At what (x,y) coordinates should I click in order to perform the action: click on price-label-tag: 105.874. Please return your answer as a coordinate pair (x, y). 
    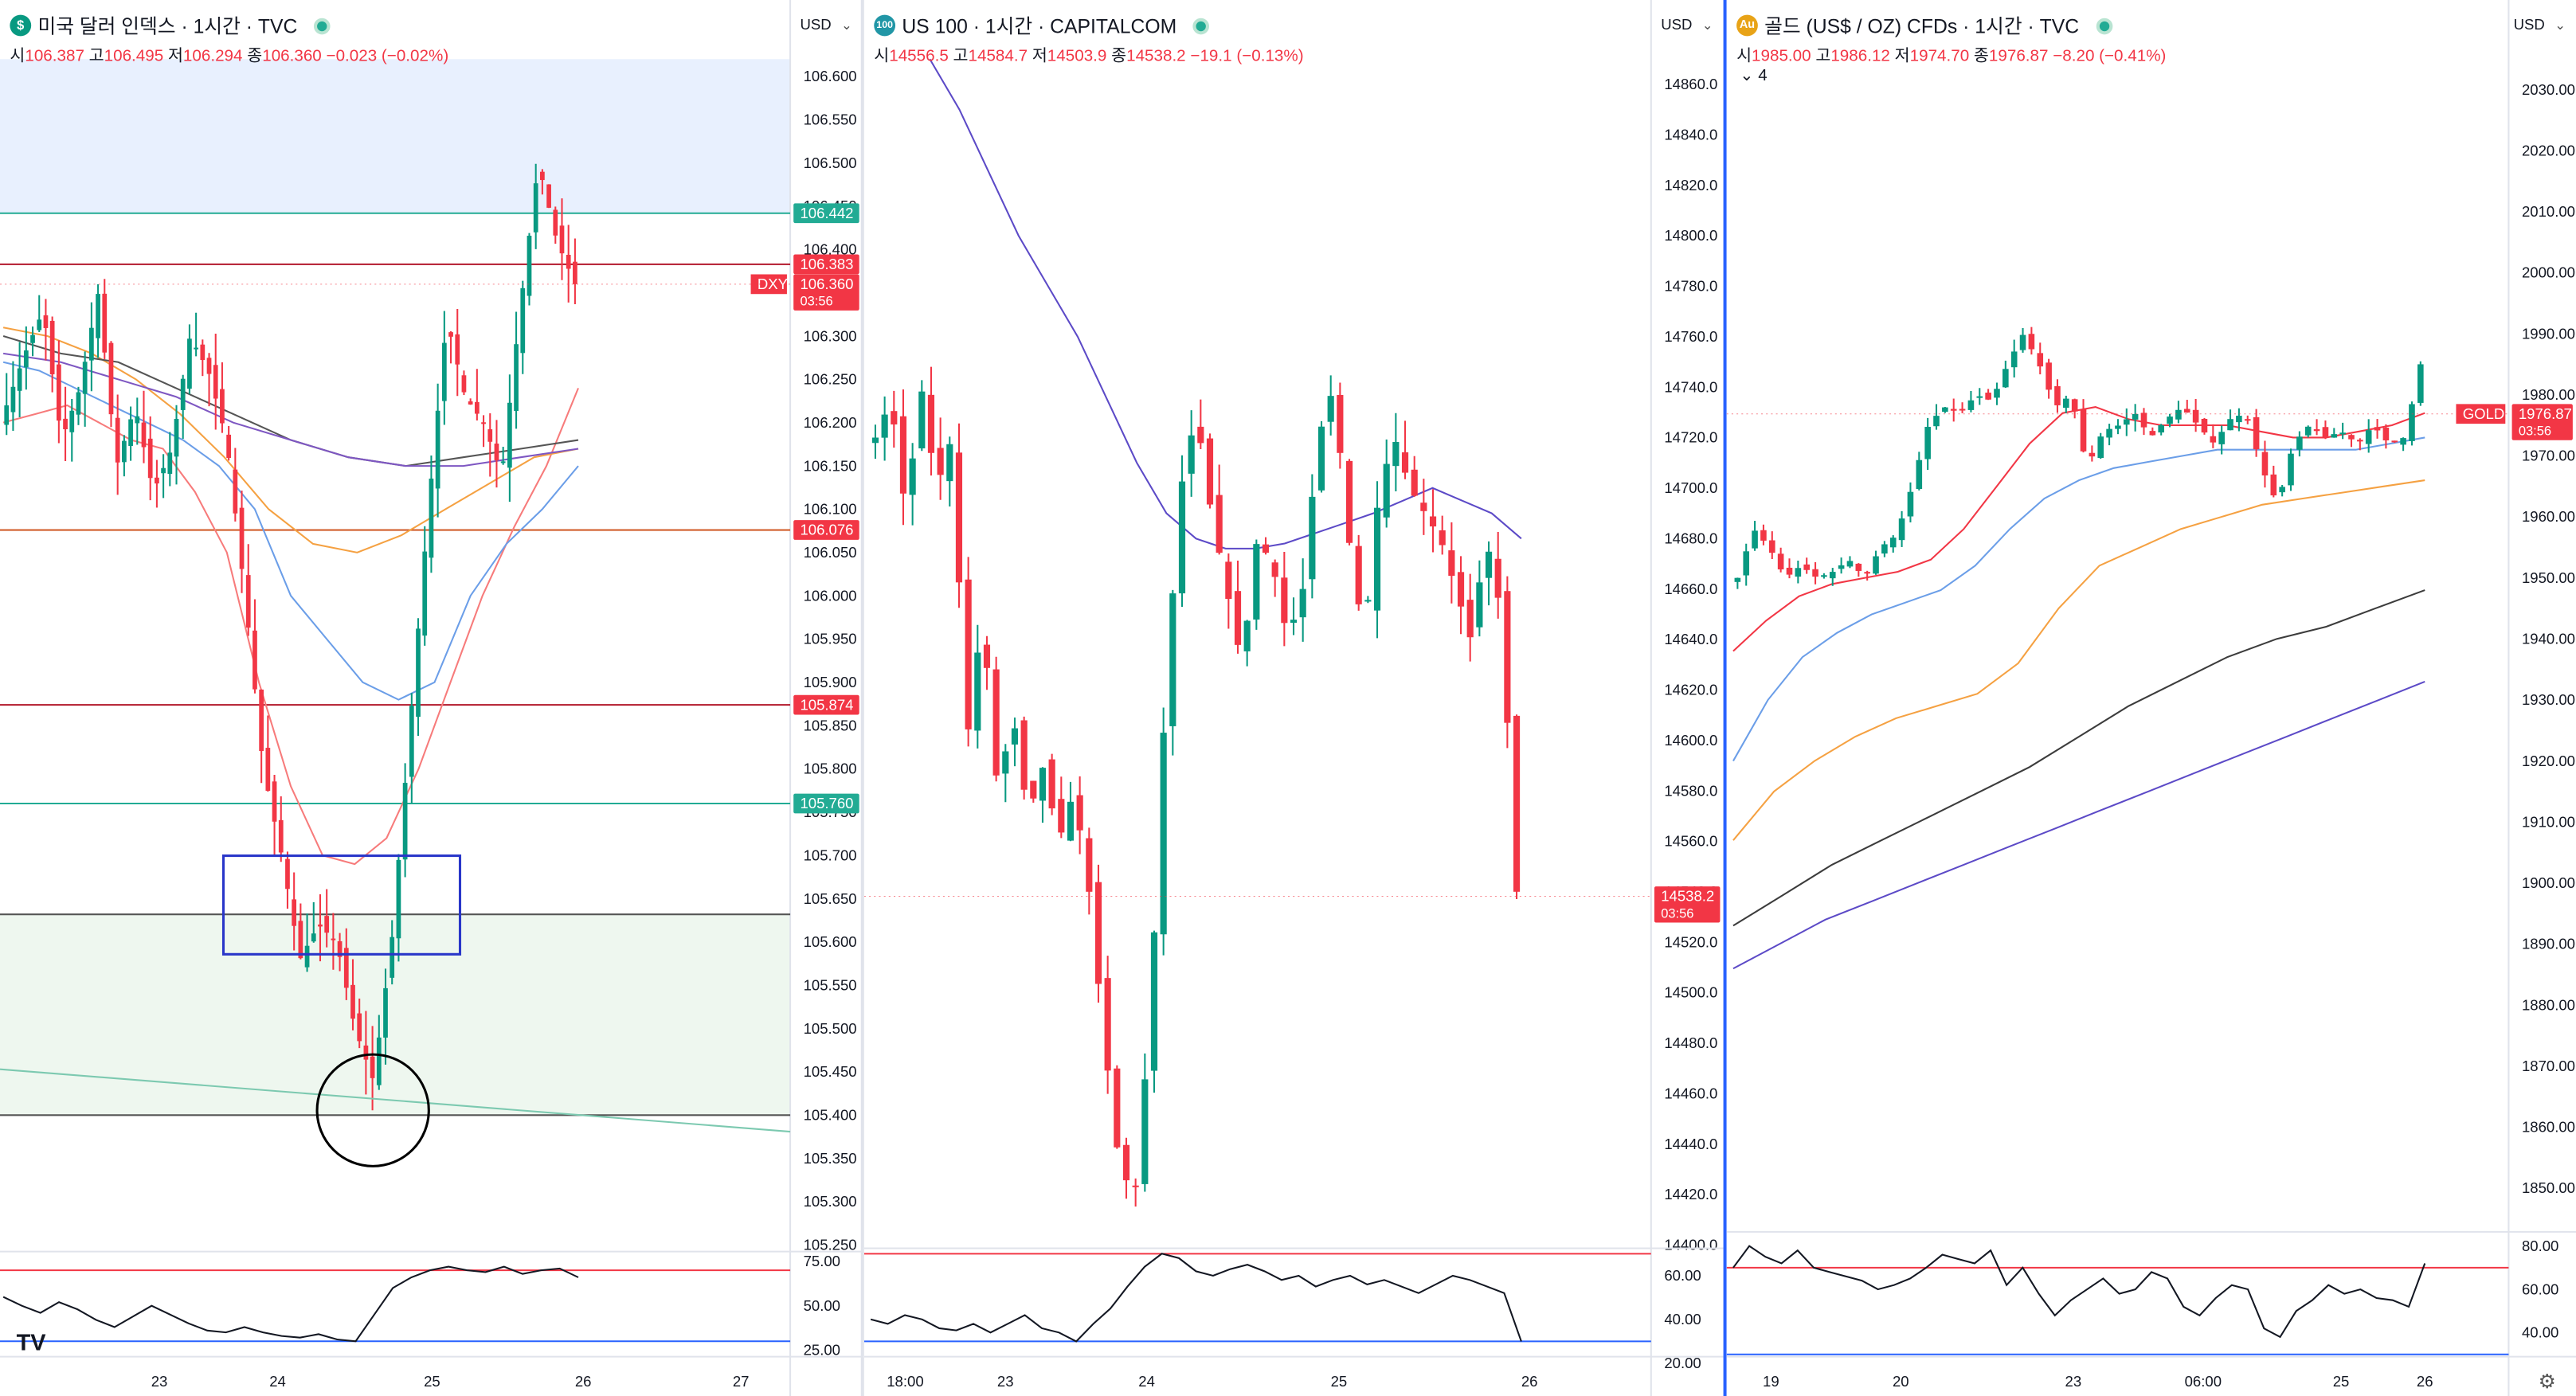
    Looking at the image, I should click on (826, 704).